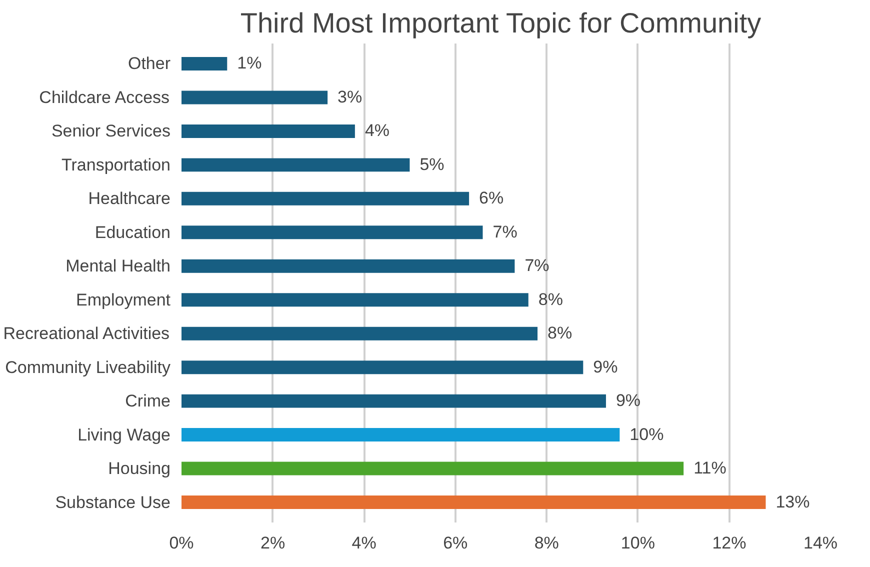  What do you see at coordinates (377, 130) in the screenshot?
I see `data-label: 4%` at bounding box center [377, 130].